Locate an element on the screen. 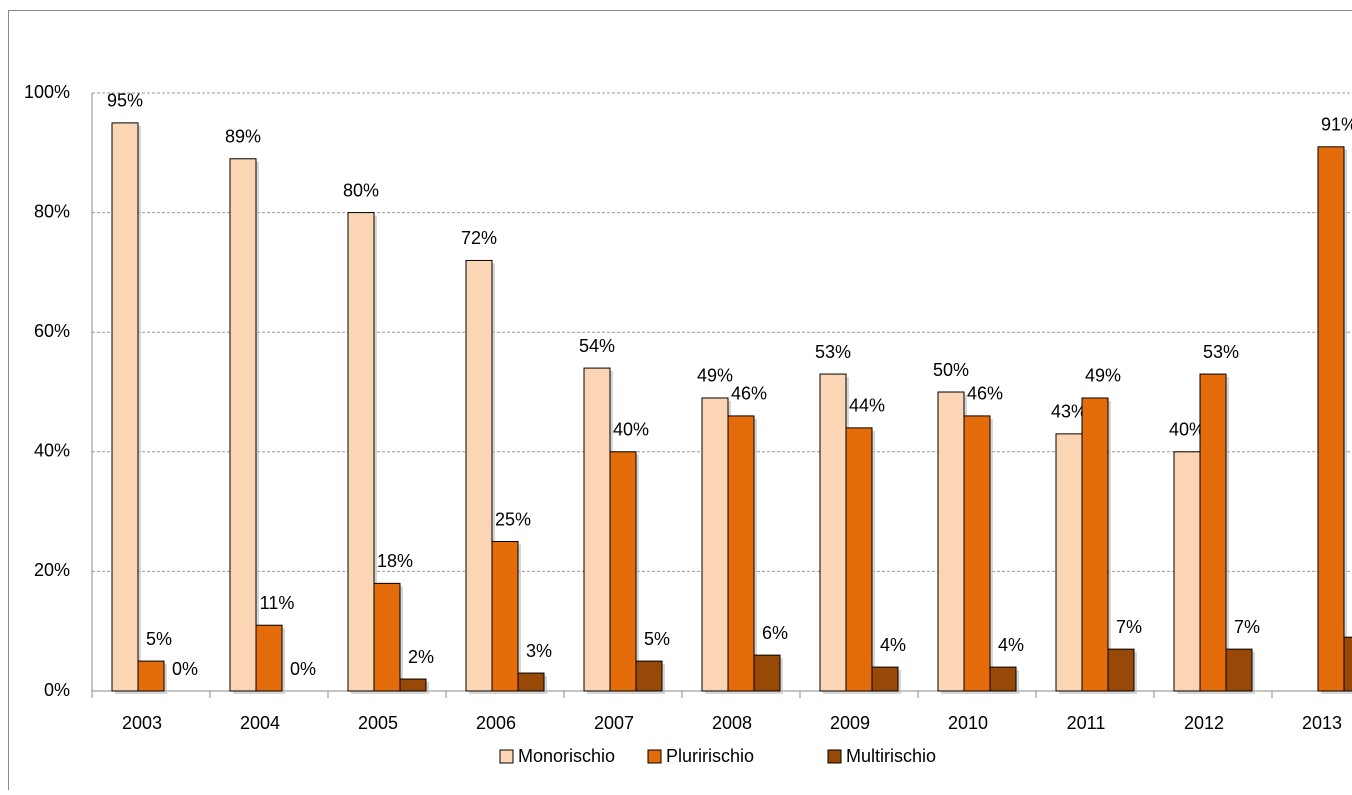 The width and height of the screenshot is (1352, 795). data-label: 44% is located at coordinates (867, 406).